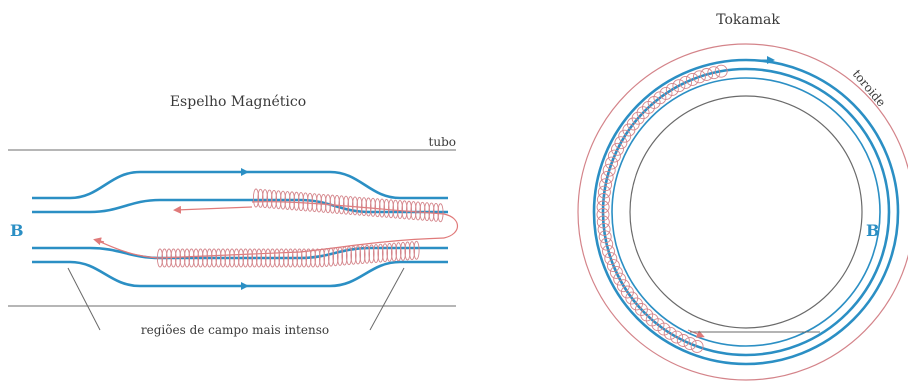 This screenshot has width=908, height=389. Describe the element at coordinates (873, 230) in the screenshot. I see `tokamak-field-label: B` at that location.